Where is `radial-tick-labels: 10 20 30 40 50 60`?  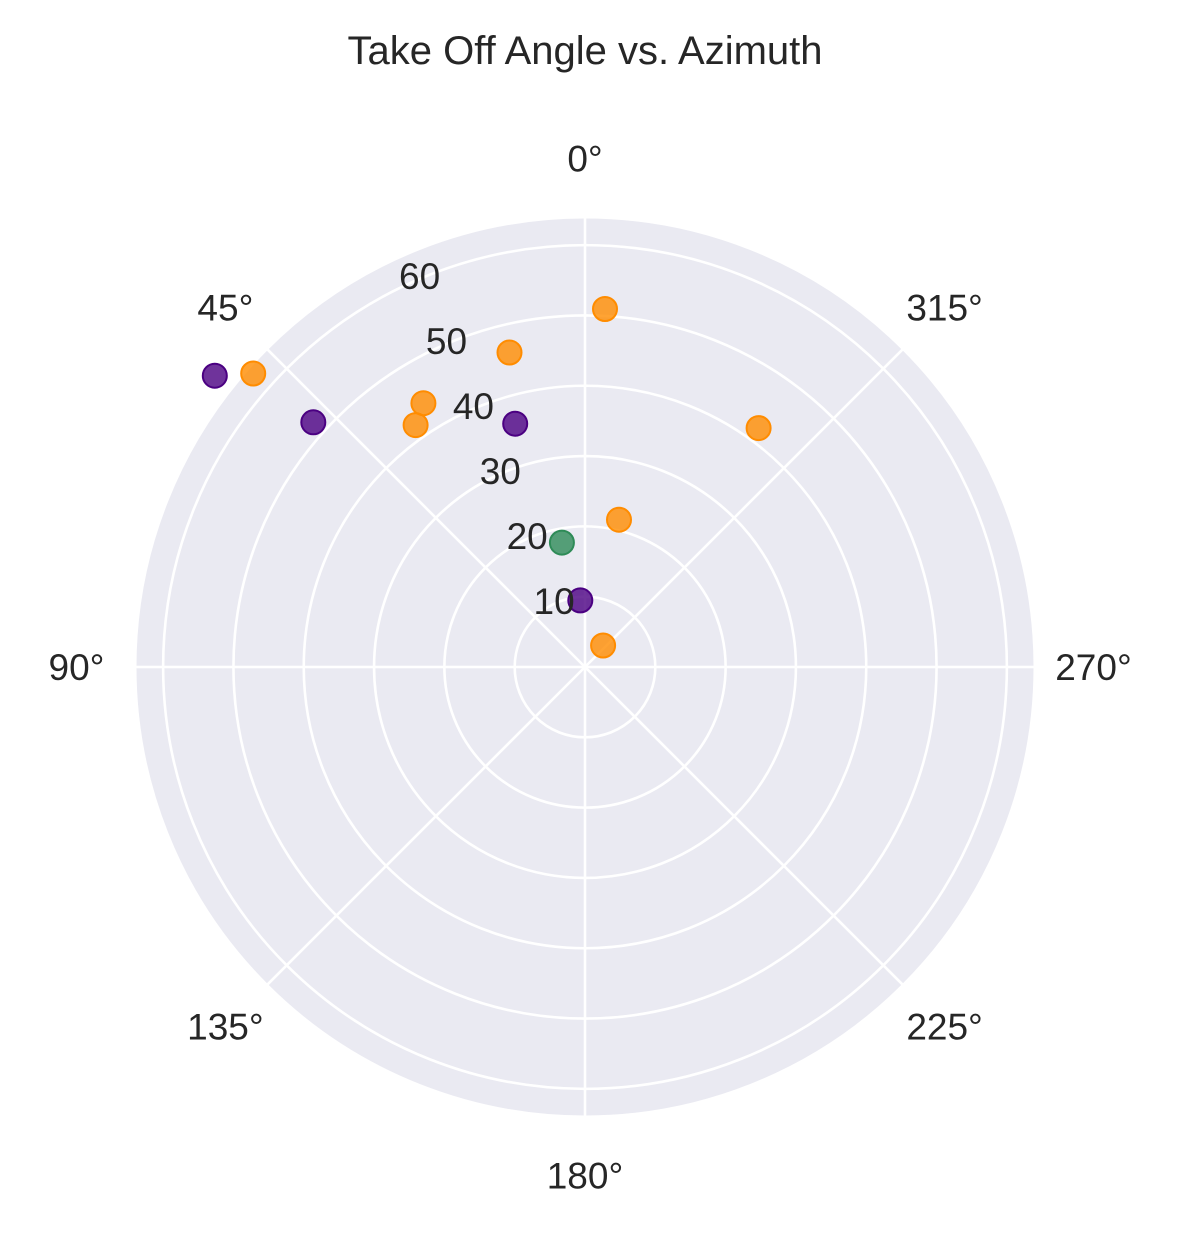
radial-tick-labels: 10 20 30 40 50 60 is located at coordinates (487, 439).